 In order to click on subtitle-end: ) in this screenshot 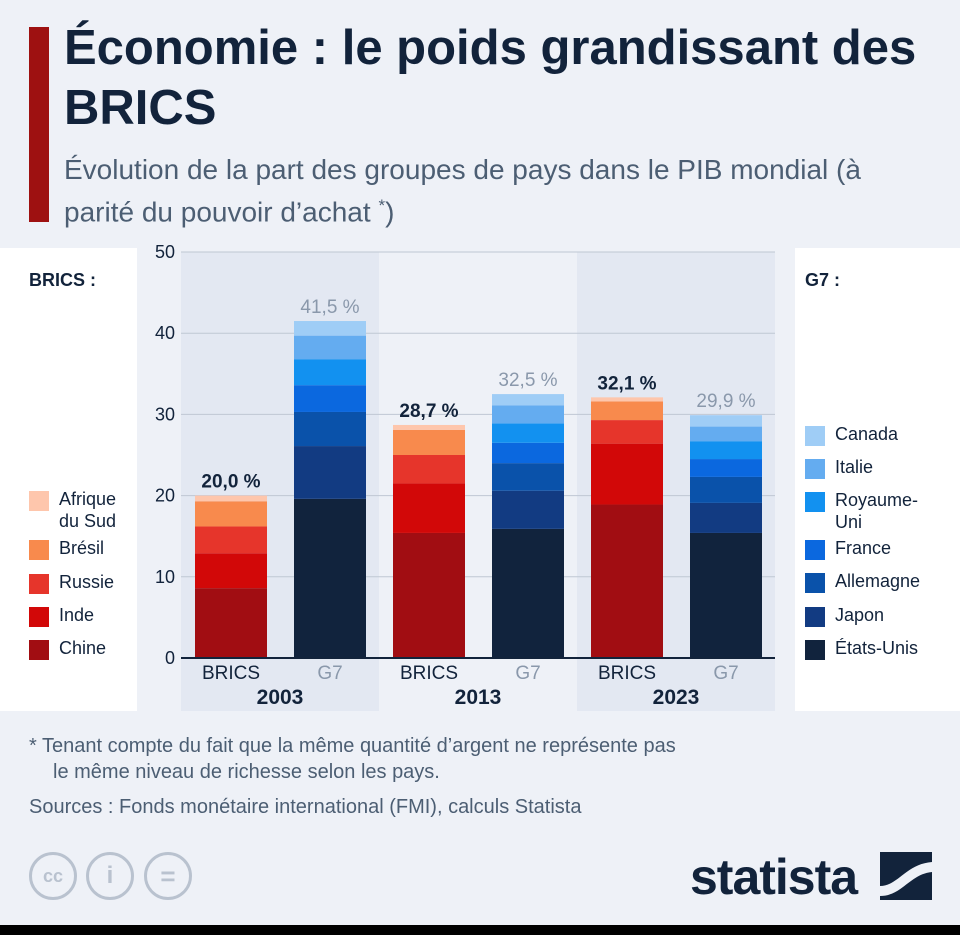, I will do `click(390, 212)`.